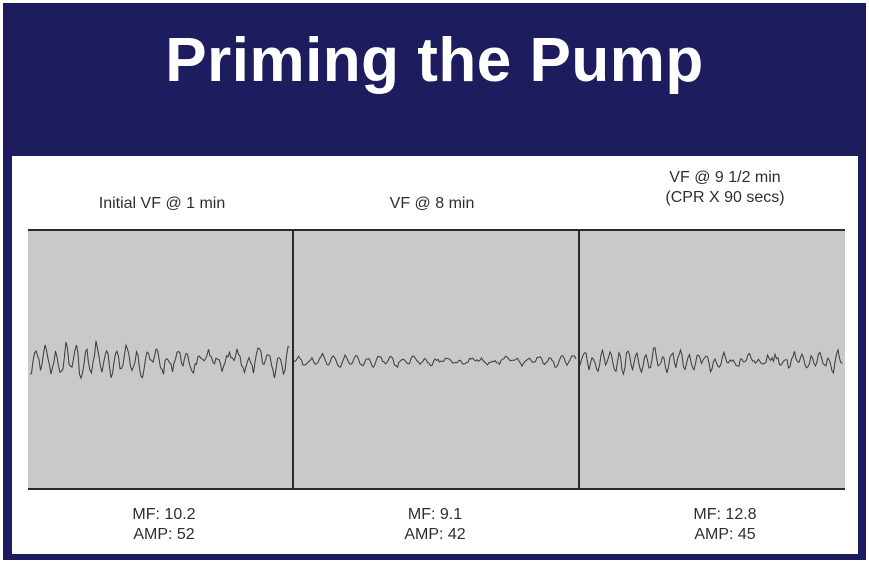 The height and width of the screenshot is (563, 869). I want to click on panel-3-mf: MF: 12.8, so click(725, 514).